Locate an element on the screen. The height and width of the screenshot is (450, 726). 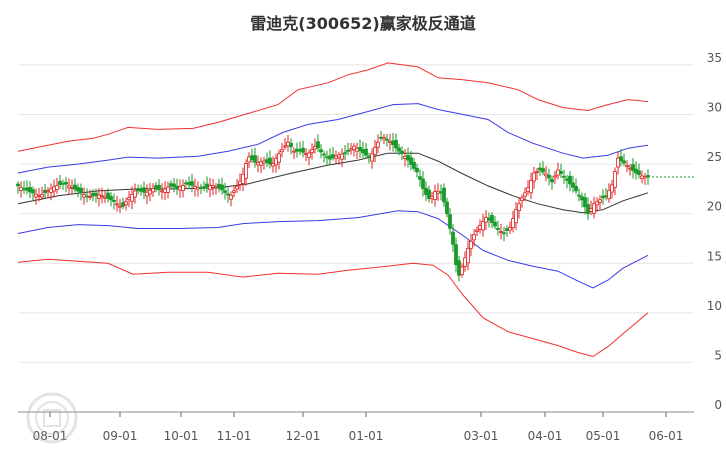
y-tick-label: 25 is located at coordinates (714, 157).